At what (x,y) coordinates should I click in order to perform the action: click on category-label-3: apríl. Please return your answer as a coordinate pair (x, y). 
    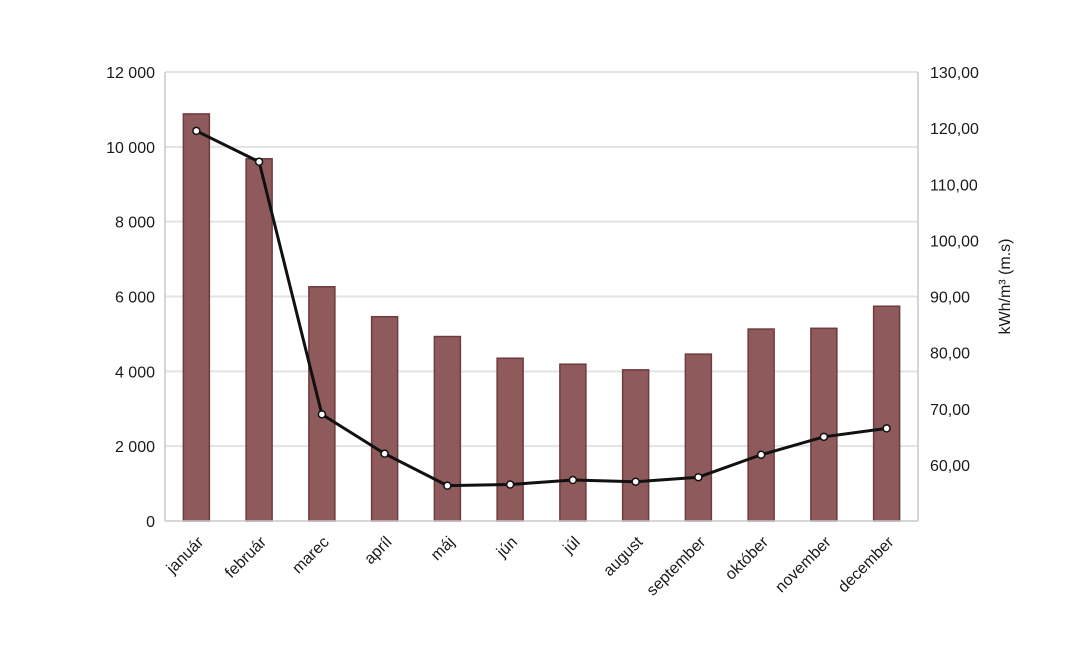
    Looking at the image, I should click on (378, 551).